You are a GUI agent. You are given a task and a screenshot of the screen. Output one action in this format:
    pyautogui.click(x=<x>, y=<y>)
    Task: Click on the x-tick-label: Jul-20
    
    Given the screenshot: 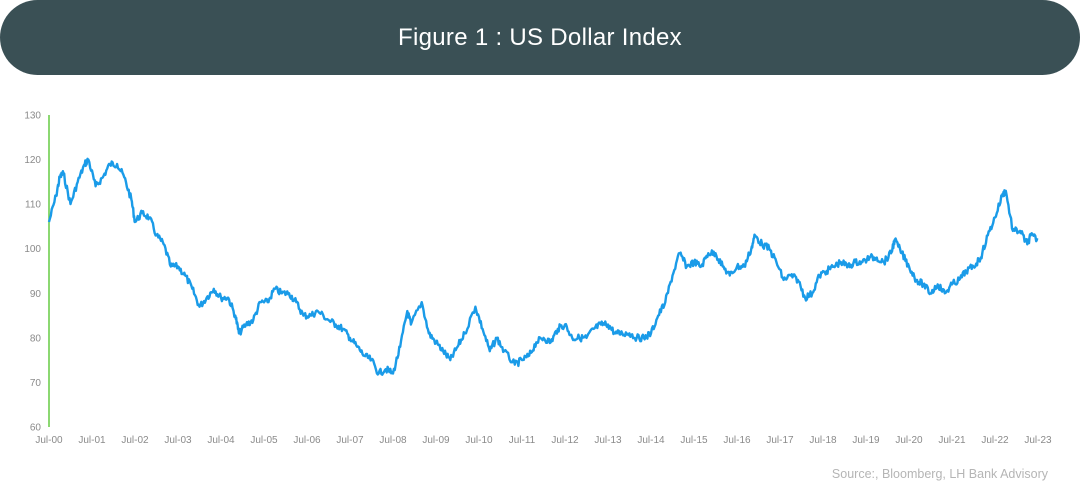 What is the action you would take?
    pyautogui.click(x=909, y=440)
    